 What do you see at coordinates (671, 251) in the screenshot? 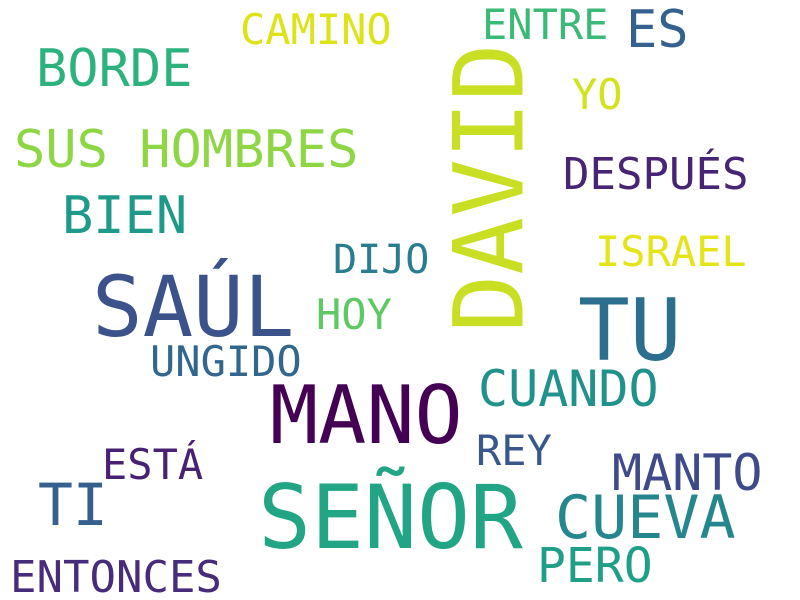
I see `word-israel: ISRAEL` at bounding box center [671, 251].